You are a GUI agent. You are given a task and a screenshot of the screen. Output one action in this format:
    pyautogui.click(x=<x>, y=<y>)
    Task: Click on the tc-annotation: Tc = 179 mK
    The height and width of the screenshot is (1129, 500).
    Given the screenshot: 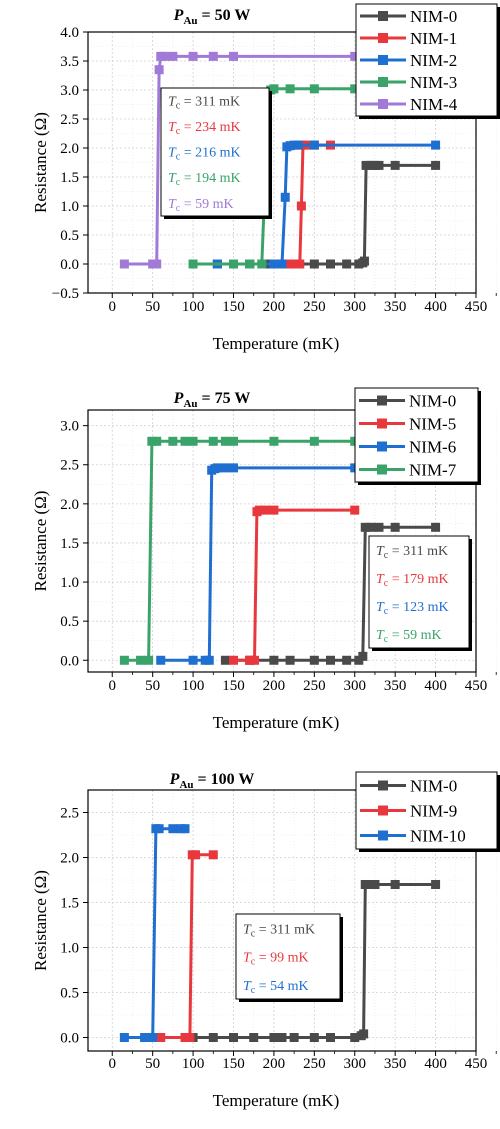 What is the action you would take?
    pyautogui.click(x=412, y=580)
    